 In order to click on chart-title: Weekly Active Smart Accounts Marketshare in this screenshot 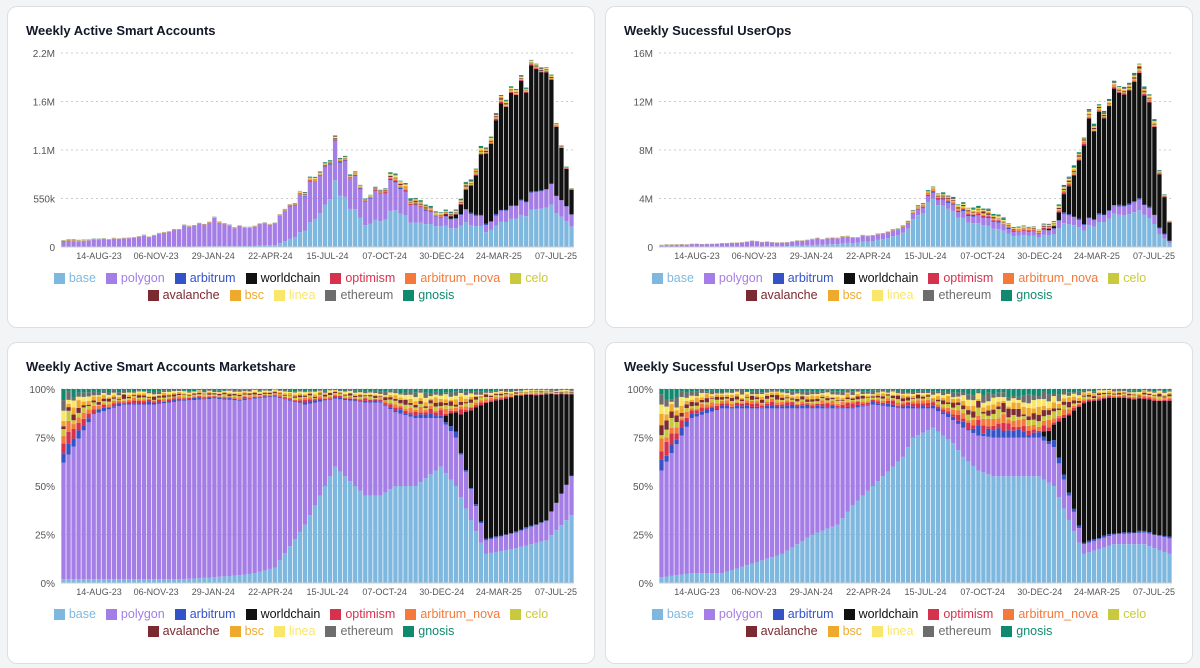, I will do `click(161, 366)`.